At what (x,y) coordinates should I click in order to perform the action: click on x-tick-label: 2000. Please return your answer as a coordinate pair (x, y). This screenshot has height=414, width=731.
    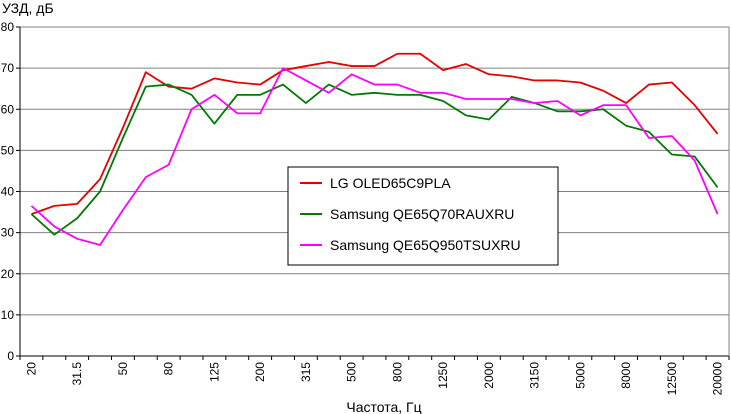
    Looking at the image, I should click on (489, 375).